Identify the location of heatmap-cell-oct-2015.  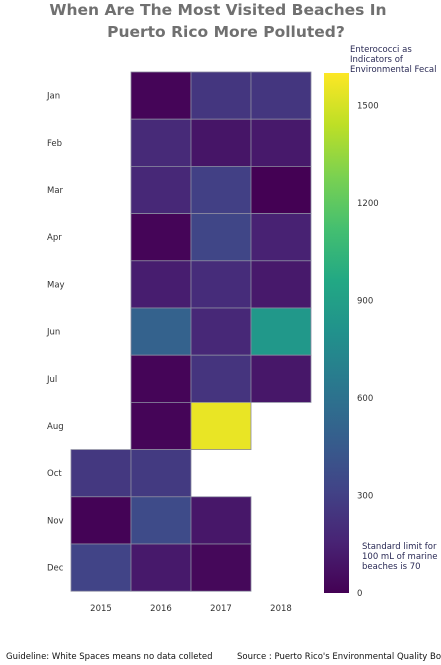
(101, 473).